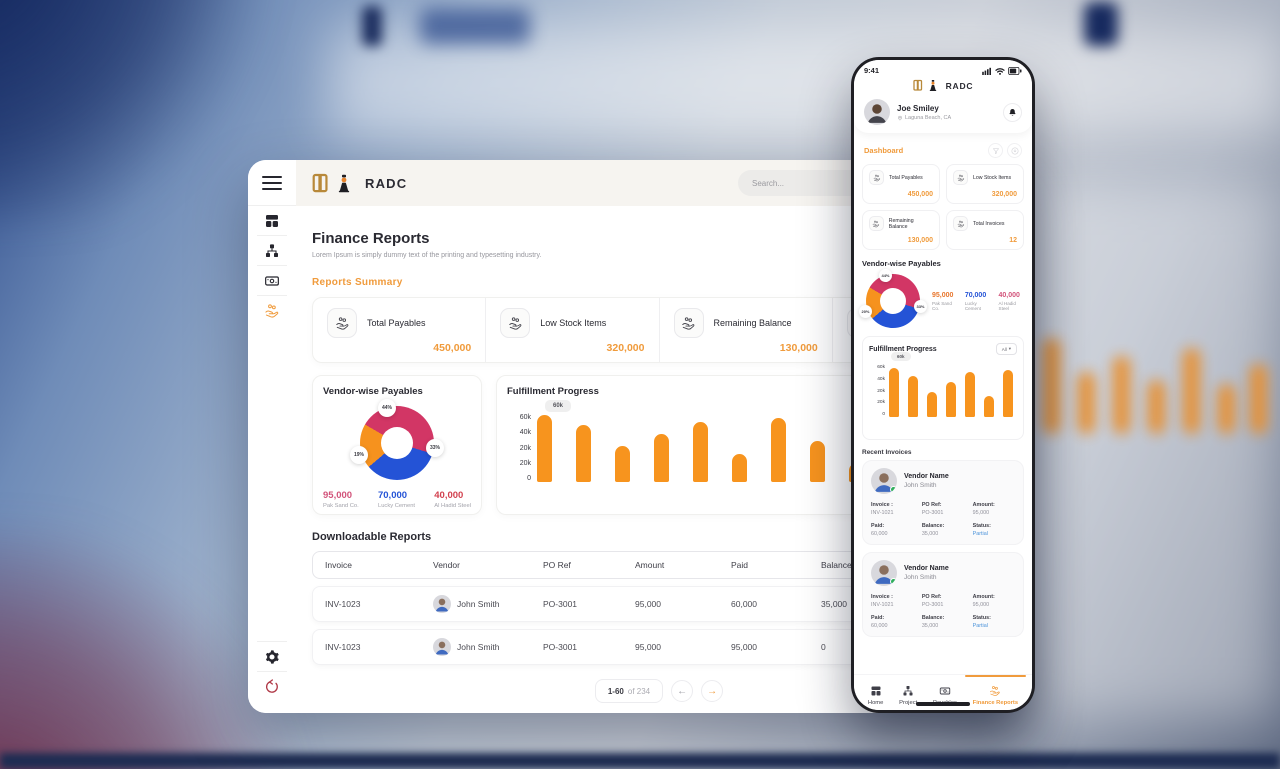 This screenshot has width=1280, height=769. What do you see at coordinates (558, 406) in the screenshot?
I see `chart-tooltip: 60k` at bounding box center [558, 406].